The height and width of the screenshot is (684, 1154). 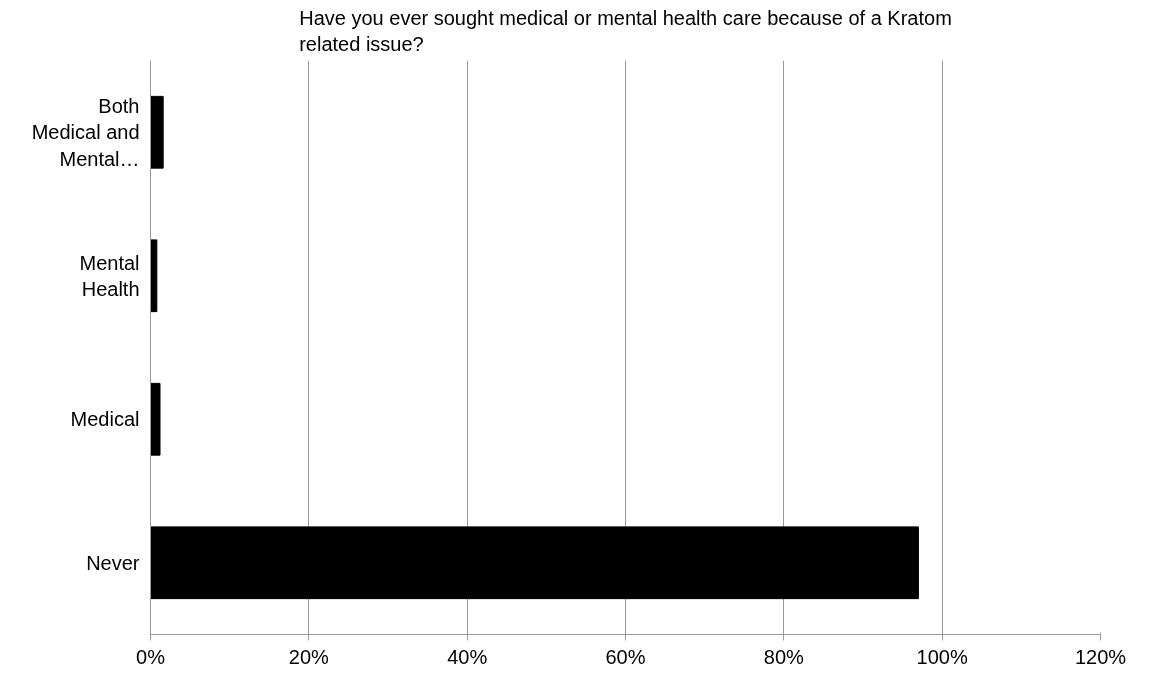 What do you see at coordinates (309, 656) in the screenshot?
I see `x-tick-label: 20%` at bounding box center [309, 656].